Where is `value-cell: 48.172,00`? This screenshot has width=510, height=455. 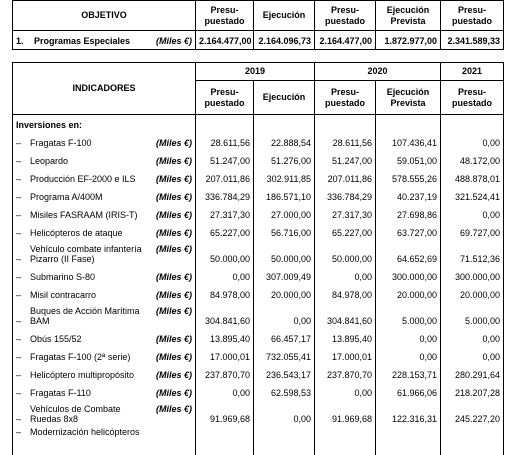
value-cell: 48.172,00 is located at coordinates (472, 159).